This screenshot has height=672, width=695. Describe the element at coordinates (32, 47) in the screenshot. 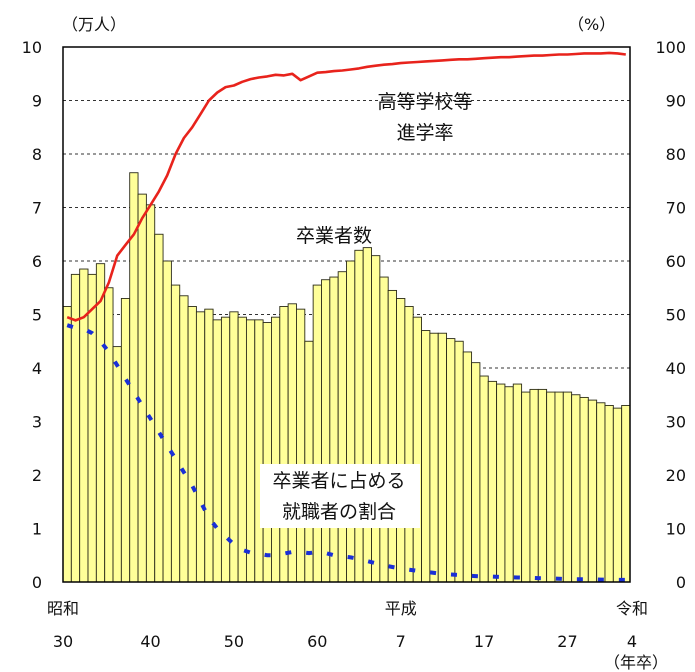

I see `left-tick-label: 10` at that location.